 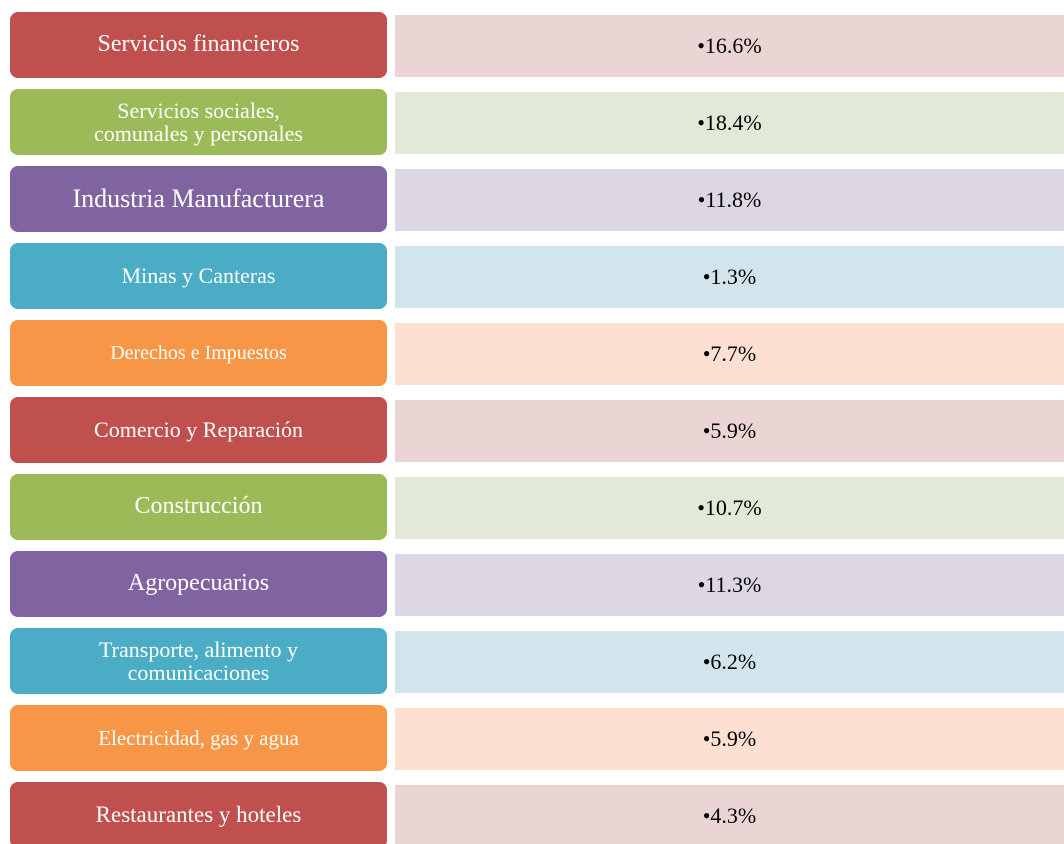 What do you see at coordinates (198, 133) in the screenshot?
I see `category-label: comunales y personales` at bounding box center [198, 133].